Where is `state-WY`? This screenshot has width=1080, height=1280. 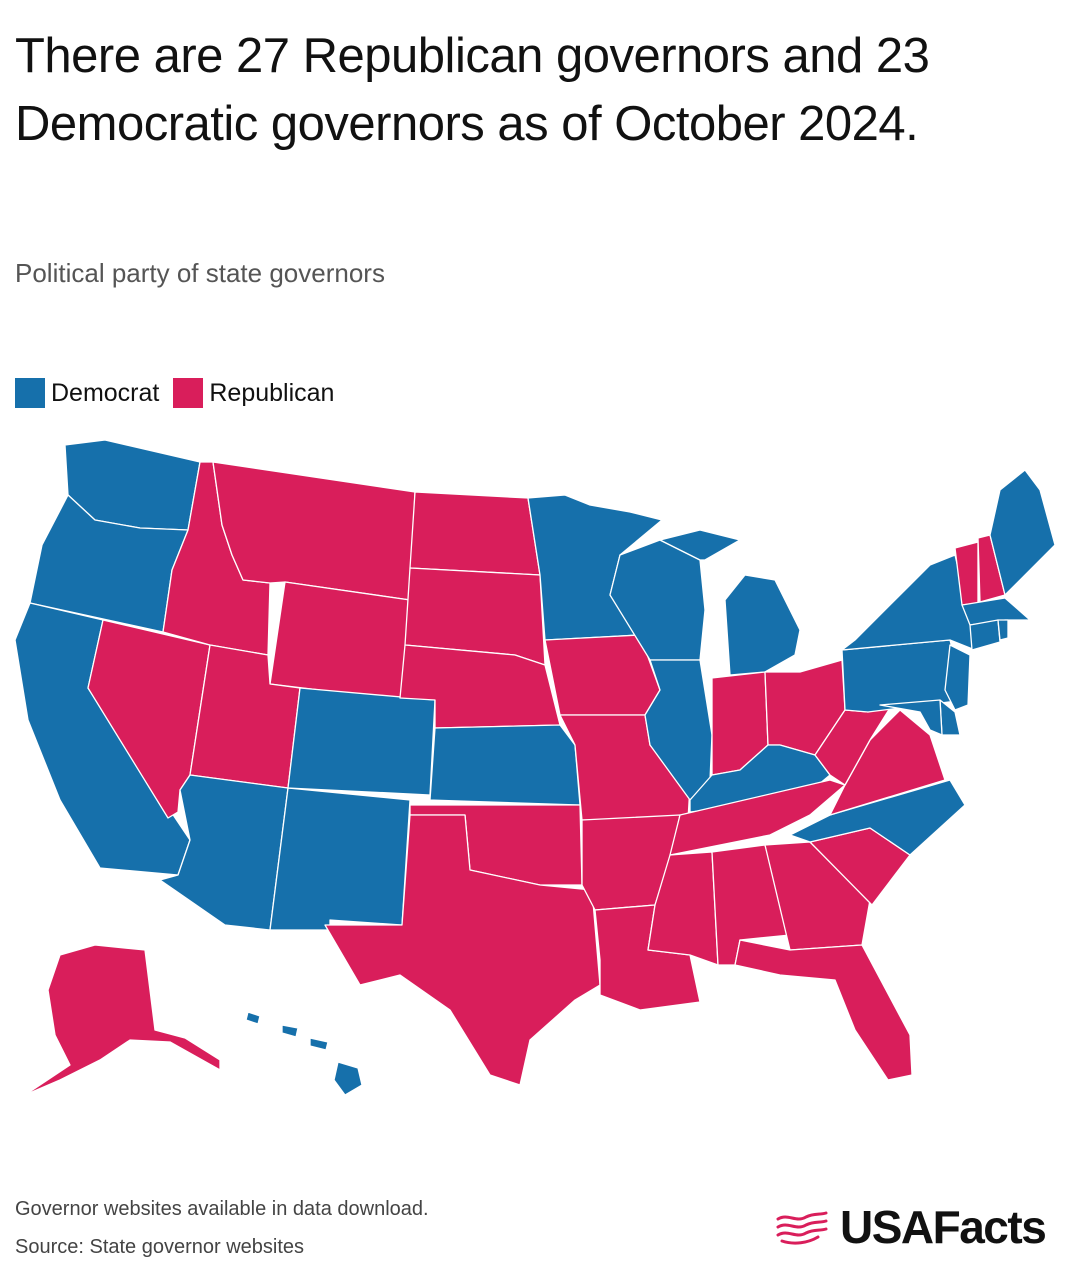 state-WY is located at coordinates (340, 641).